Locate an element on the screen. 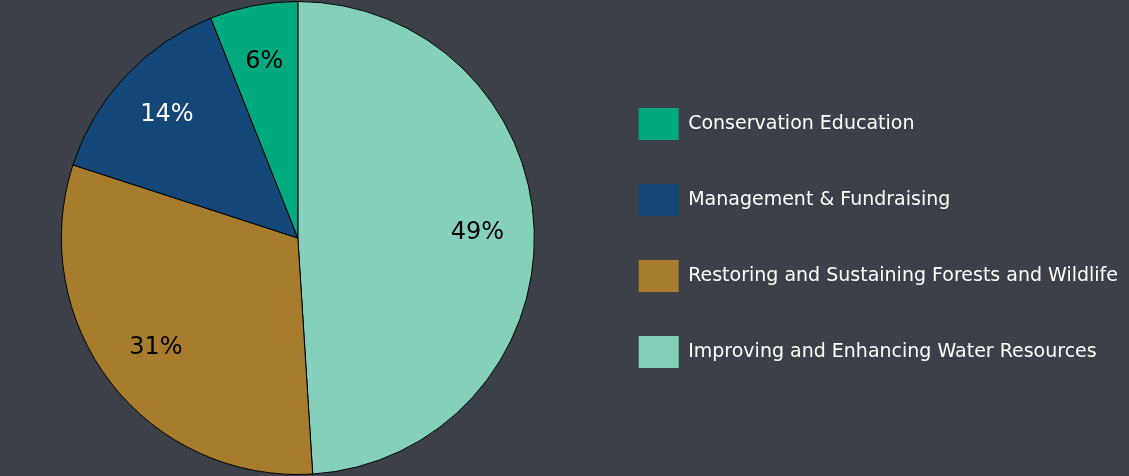  data-label: 49% is located at coordinates (477, 230).